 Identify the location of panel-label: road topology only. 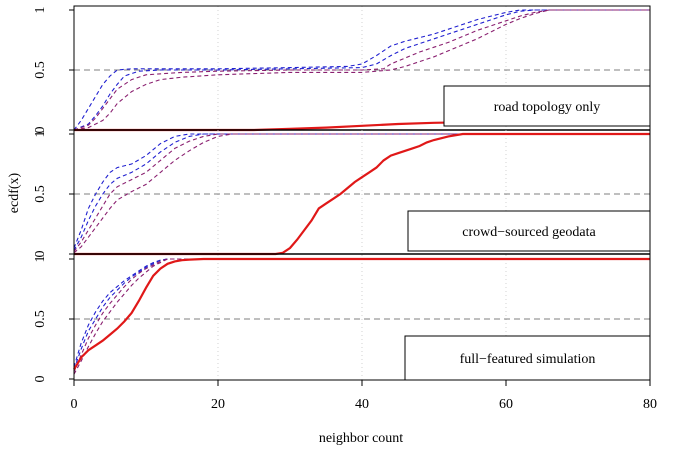
(547, 107).